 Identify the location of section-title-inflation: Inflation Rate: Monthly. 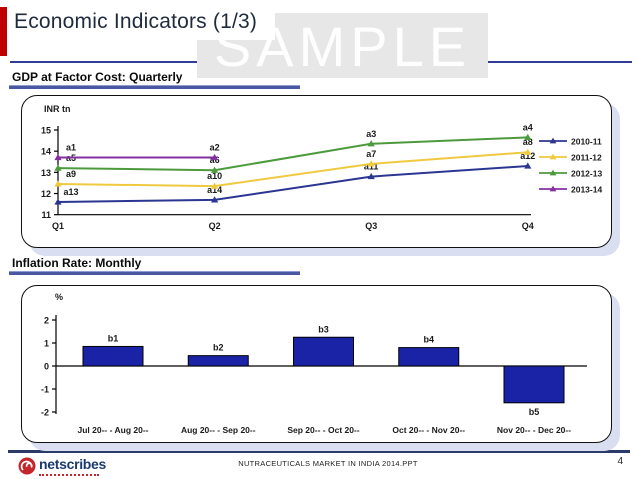
(77, 263).